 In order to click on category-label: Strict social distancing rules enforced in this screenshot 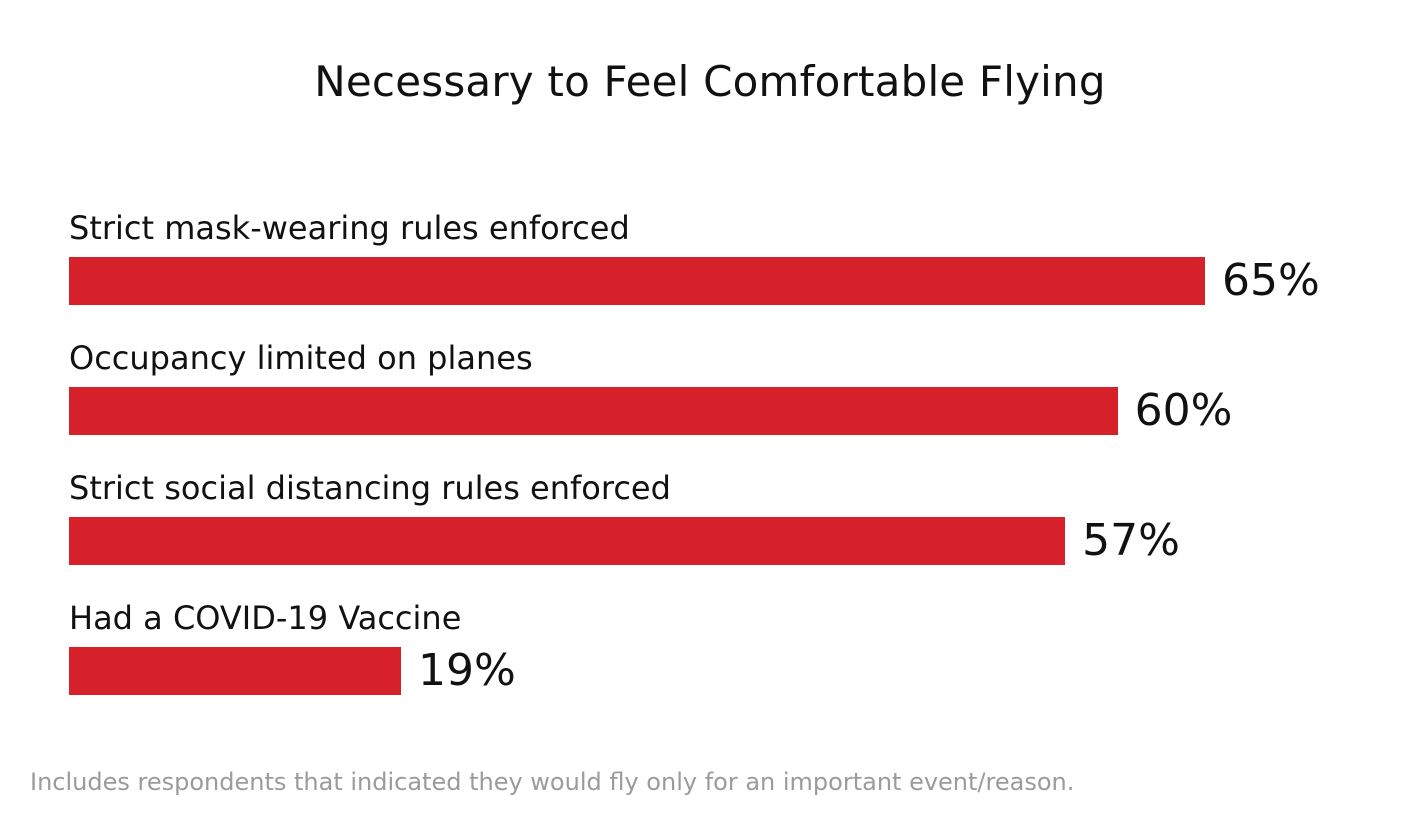, I will do `click(370, 488)`.